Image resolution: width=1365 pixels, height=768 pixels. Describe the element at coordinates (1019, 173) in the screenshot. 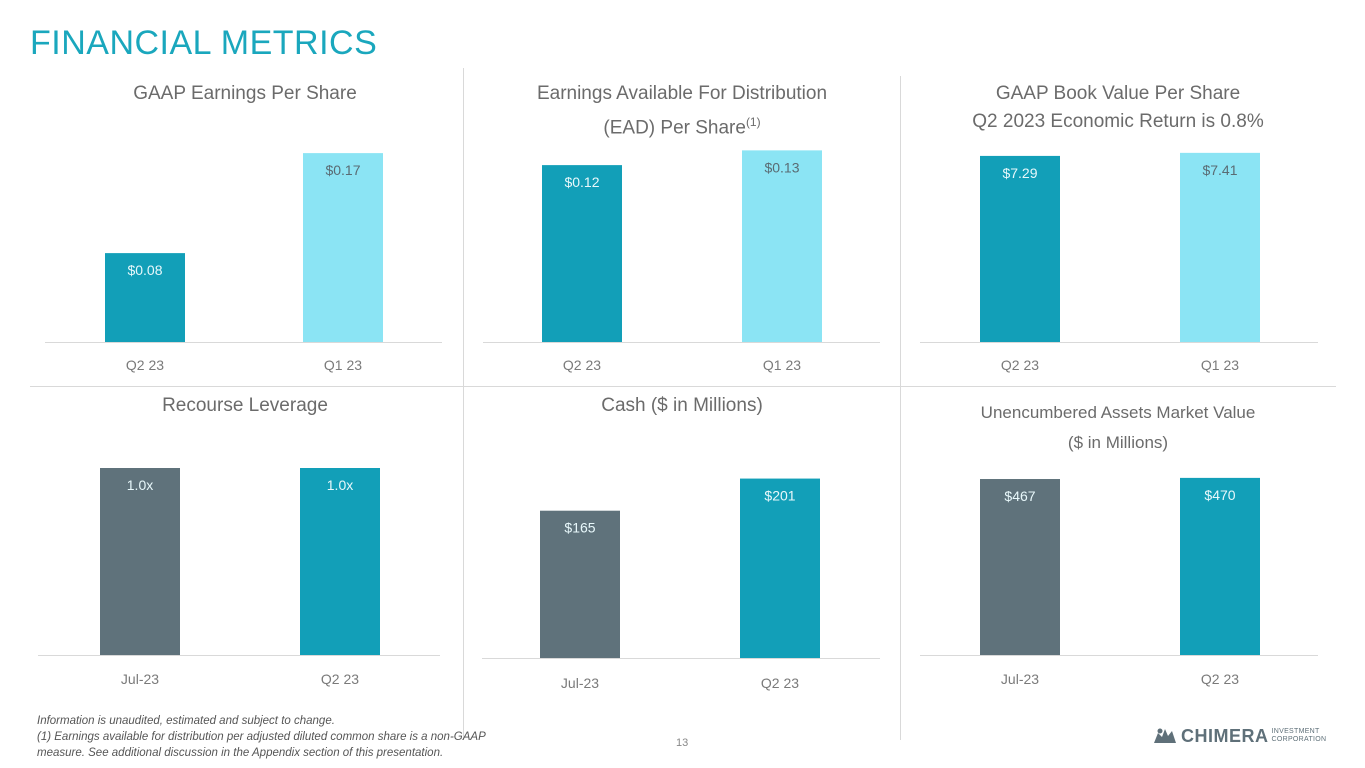

I see `book-value-data-label-0: $7.29` at that location.